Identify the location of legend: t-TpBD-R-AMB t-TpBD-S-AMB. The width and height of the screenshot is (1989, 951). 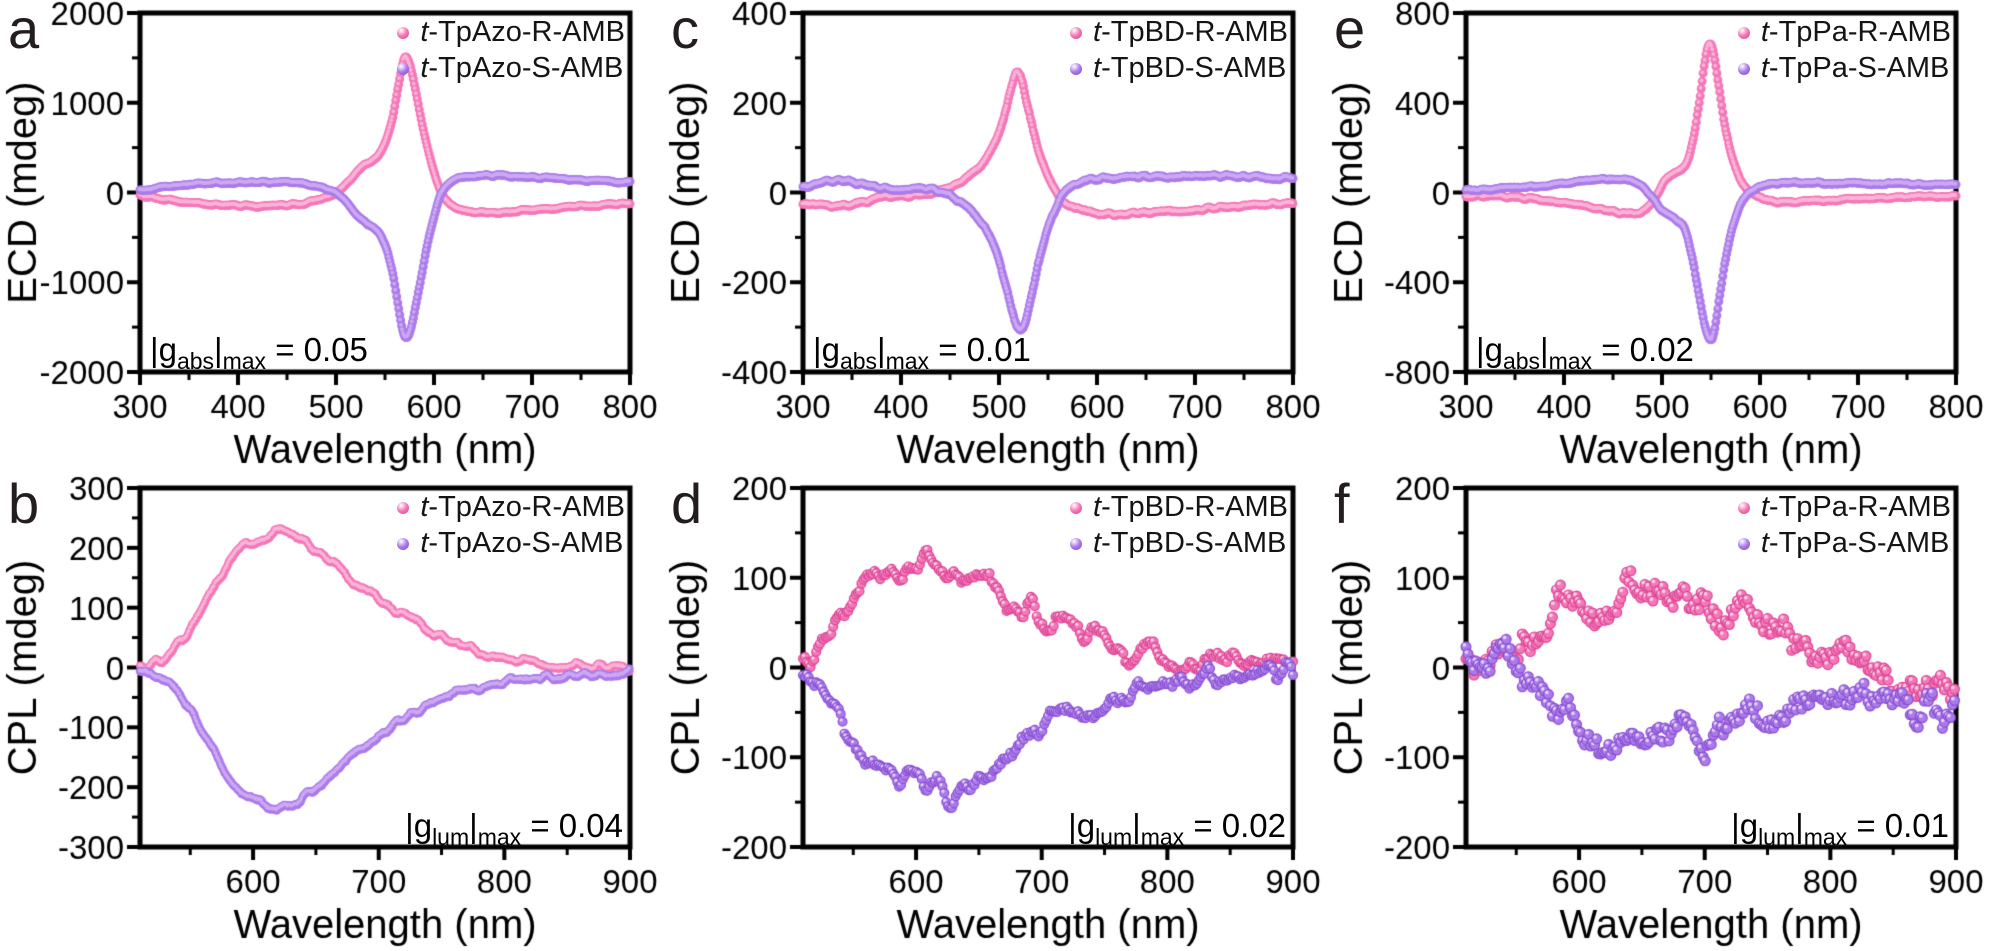
(1179, 525).